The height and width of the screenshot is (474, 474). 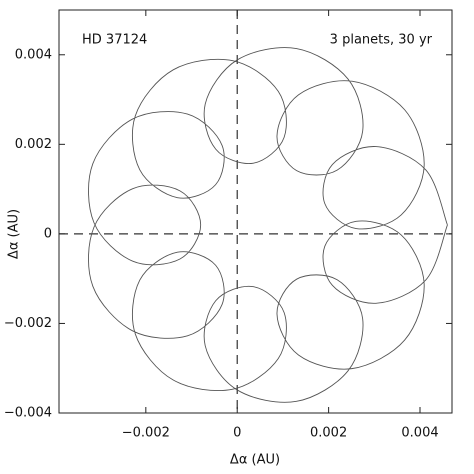 What do you see at coordinates (48, 233) in the screenshot?
I see `y-tick-label: 0` at bounding box center [48, 233].